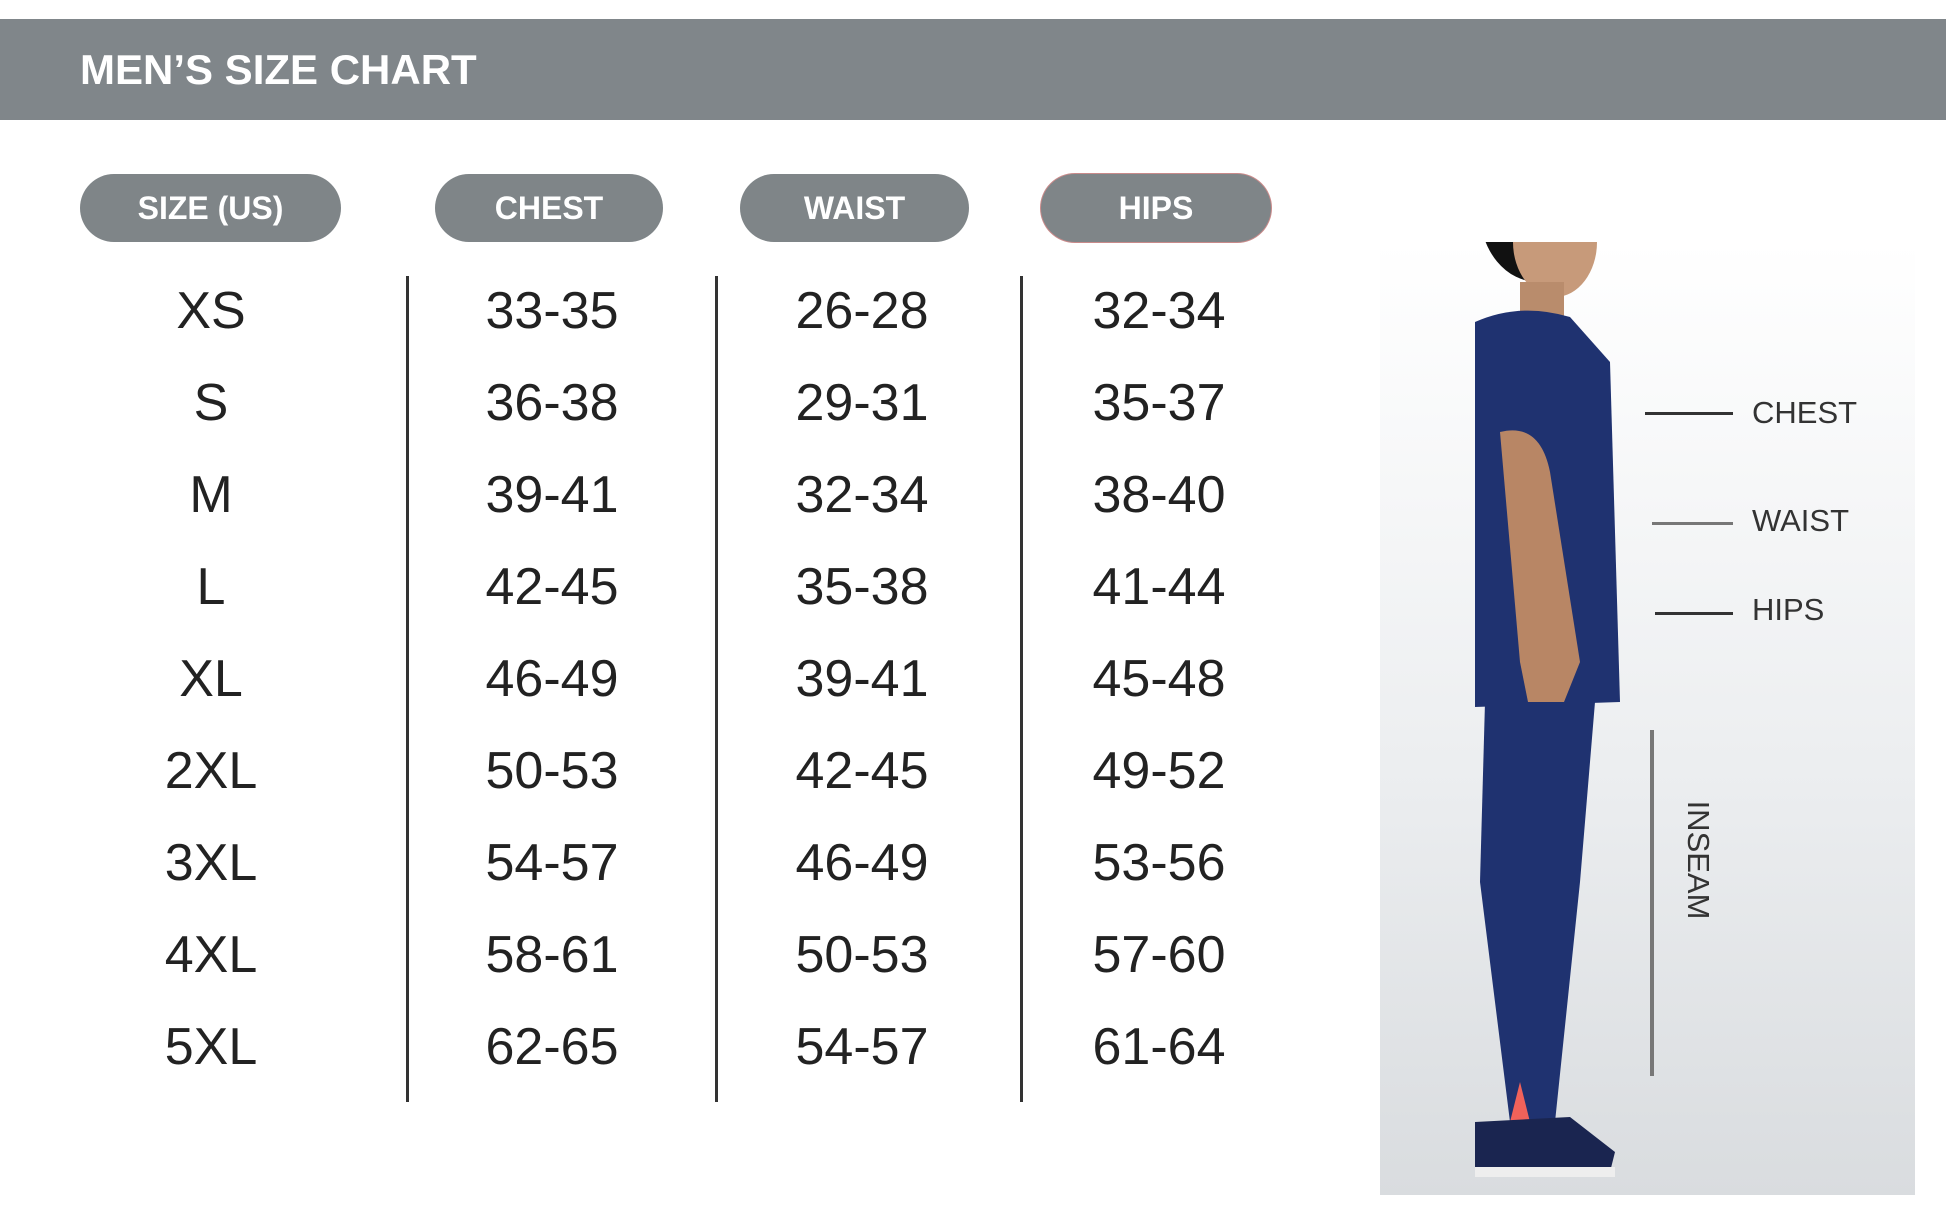  I want to click on hips-cell: 45-48, so click(1159, 679).